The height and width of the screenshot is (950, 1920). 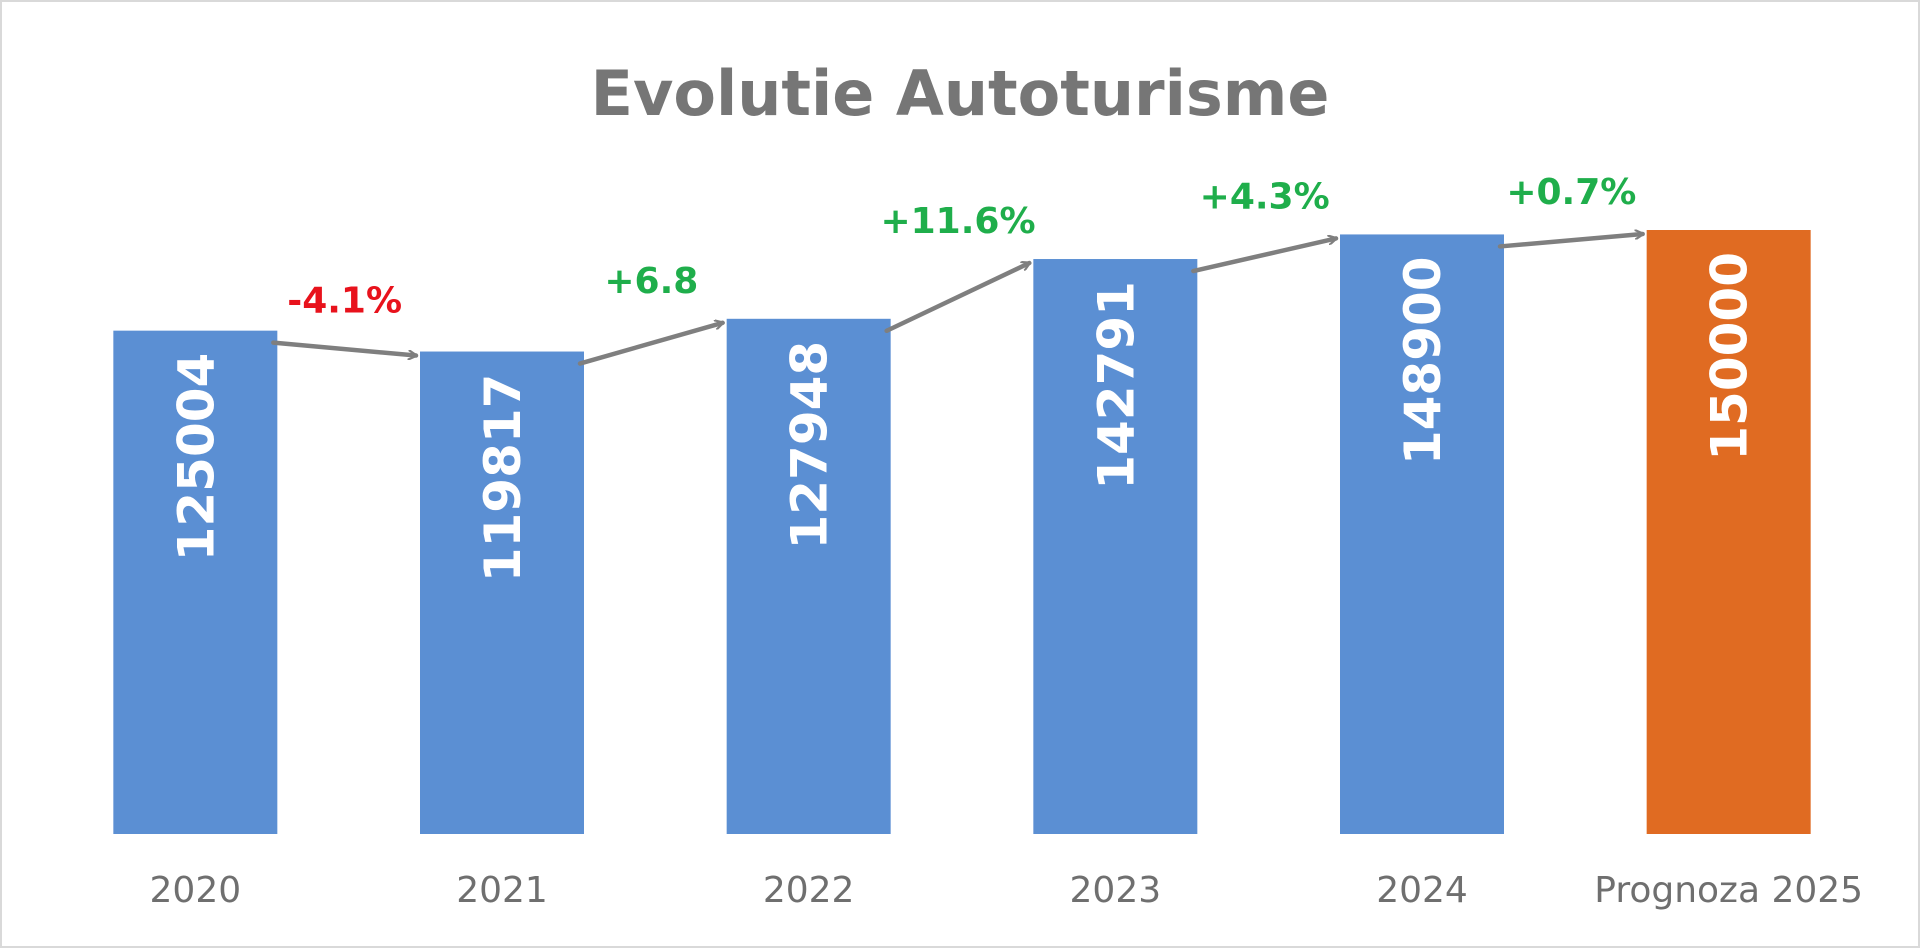 What do you see at coordinates (810, 445) in the screenshot?
I see `bar-value-label: 127948` at bounding box center [810, 445].